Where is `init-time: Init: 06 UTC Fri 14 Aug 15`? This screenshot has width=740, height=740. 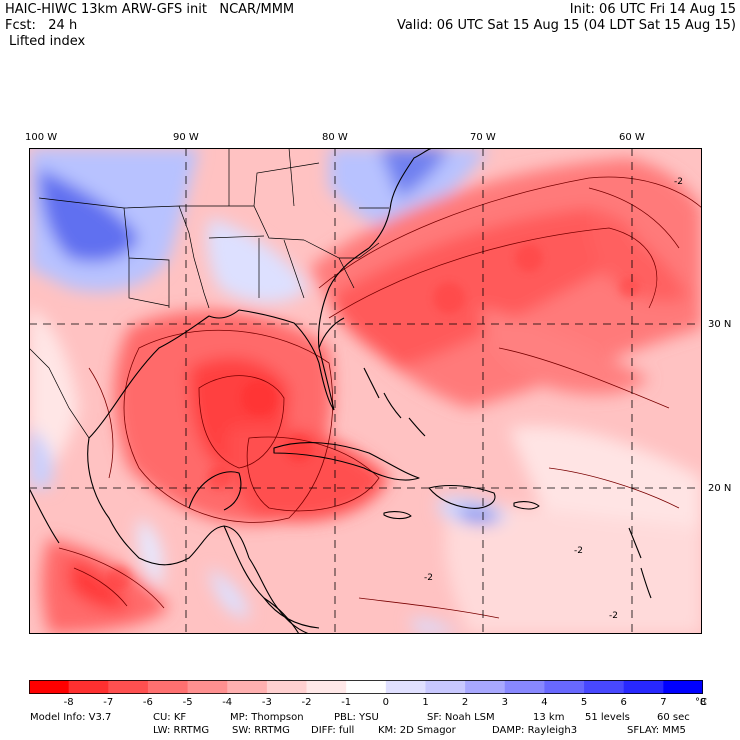
init-time: Init: 06 UTC Fri 14 Aug 15 is located at coordinates (652, 9).